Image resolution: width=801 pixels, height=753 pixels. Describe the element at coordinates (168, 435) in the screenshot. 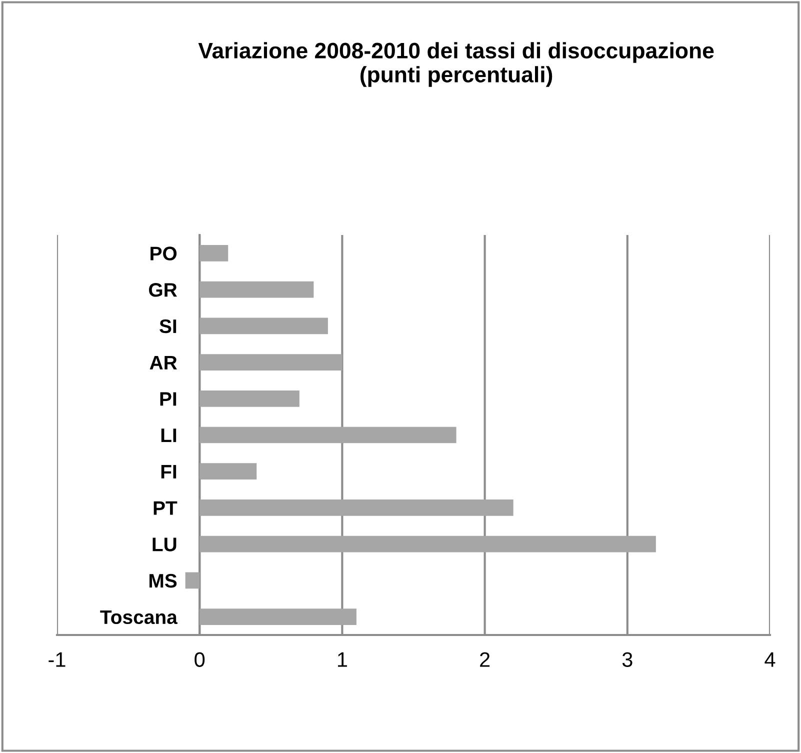

I see `y-tick-label: LI` at that location.